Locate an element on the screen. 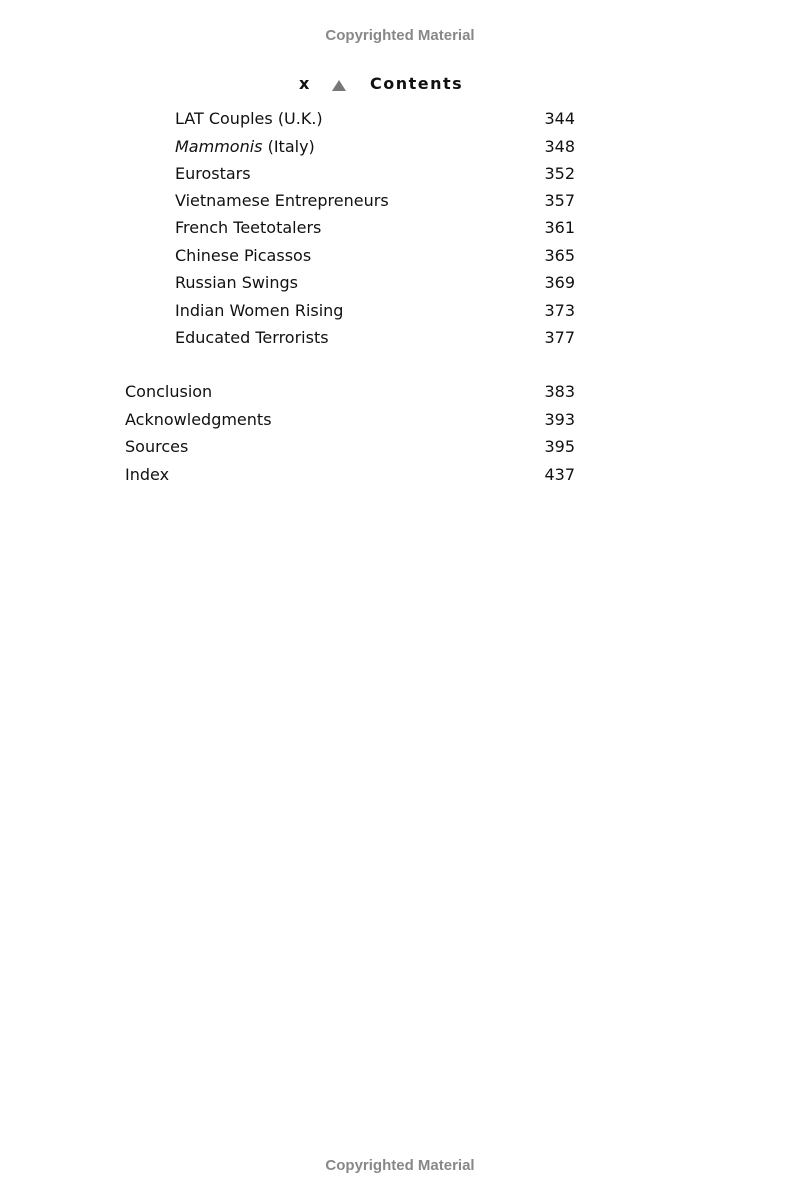  page-number: x is located at coordinates (304, 83).